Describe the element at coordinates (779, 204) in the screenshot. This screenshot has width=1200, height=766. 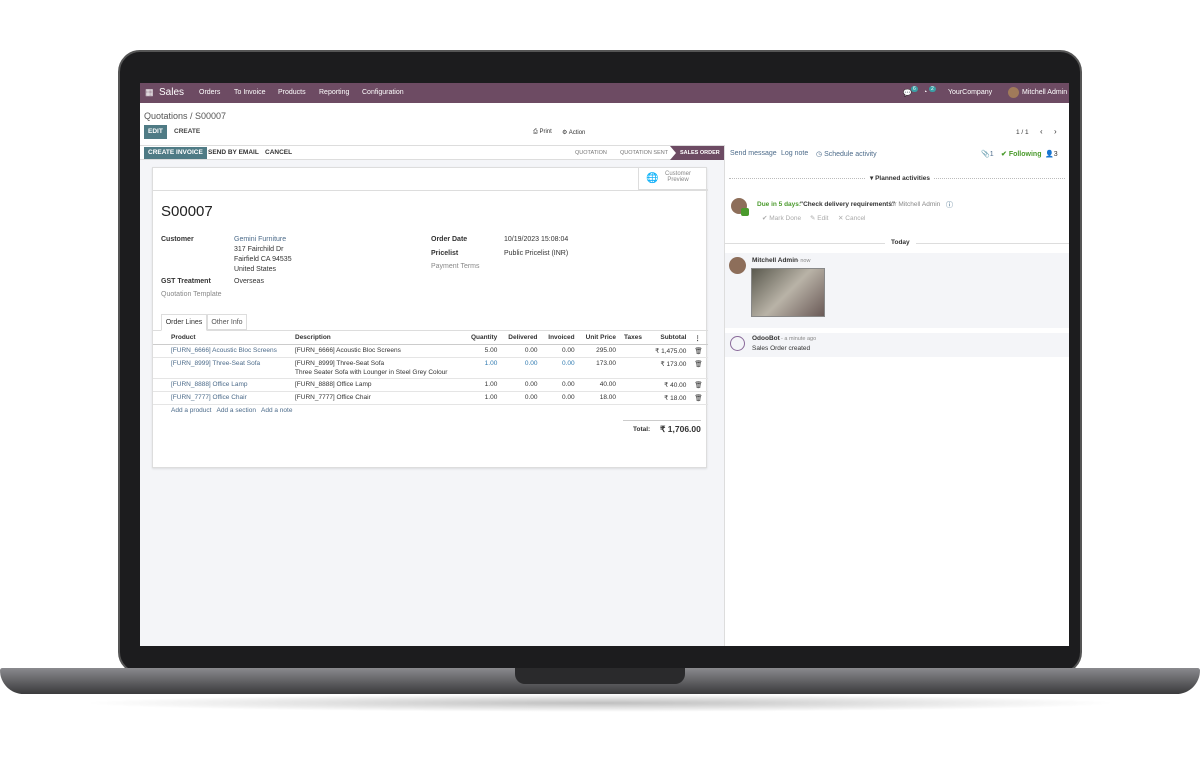
I see `activity-due: Due in 5 days:` at that location.